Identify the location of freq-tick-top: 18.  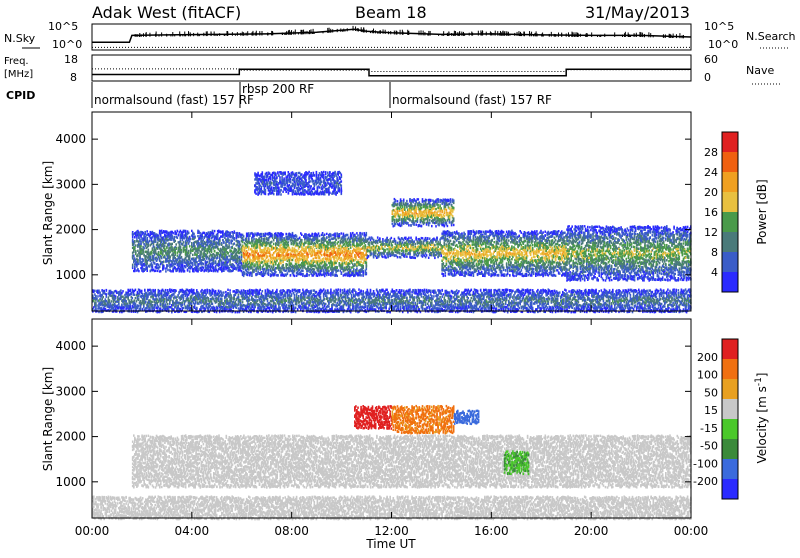
(71, 59).